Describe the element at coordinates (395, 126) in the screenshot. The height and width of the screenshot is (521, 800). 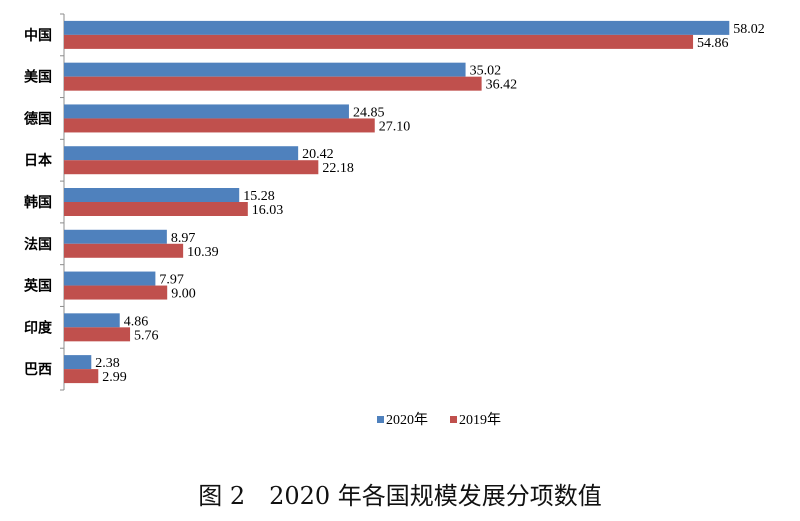
I see `data-label: 27.10` at that location.